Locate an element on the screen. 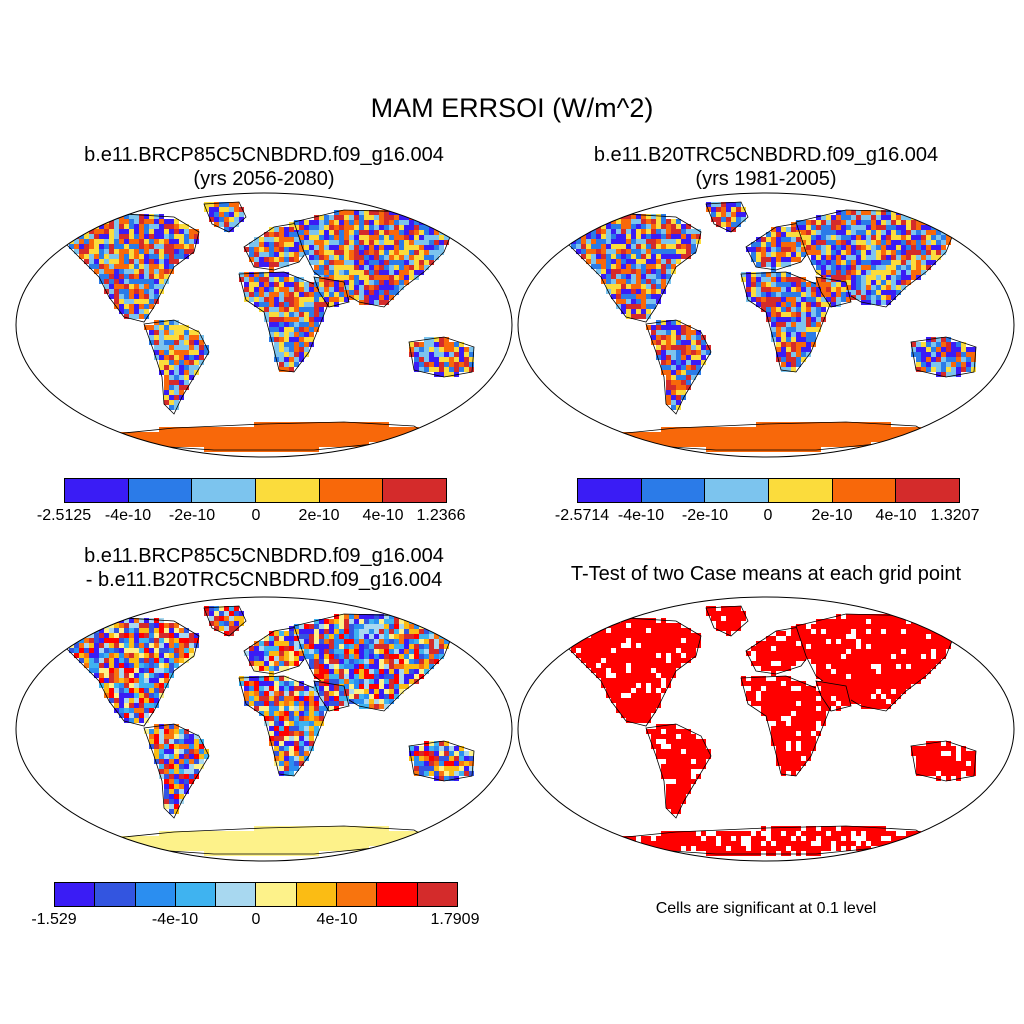  colorbar-panel2-label: 1.3207 is located at coordinates (955, 515).